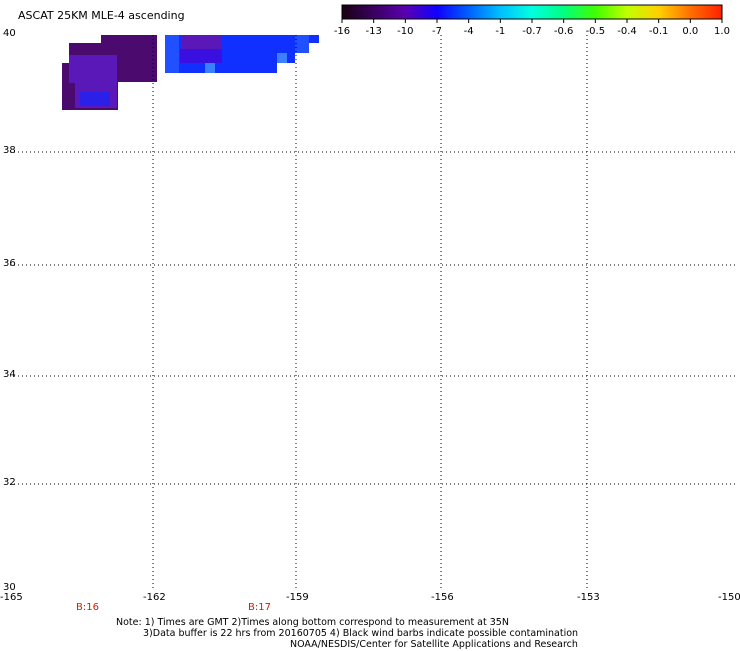 The height and width of the screenshot is (651, 740). What do you see at coordinates (437, 31) in the screenshot?
I see `colorbar-label: -7` at bounding box center [437, 31].